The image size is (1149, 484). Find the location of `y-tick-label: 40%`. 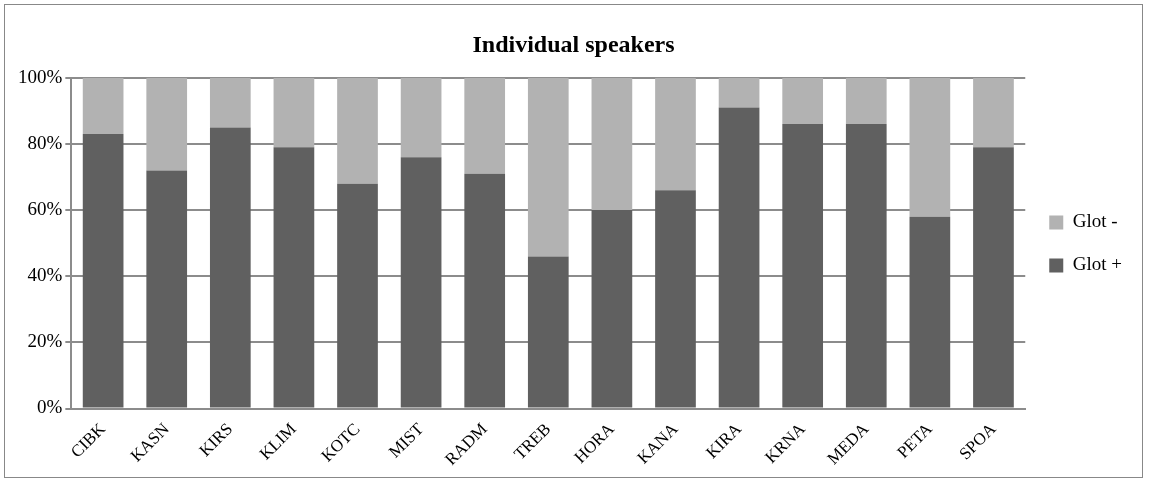

y-tick-label: 40% is located at coordinates (45, 275).